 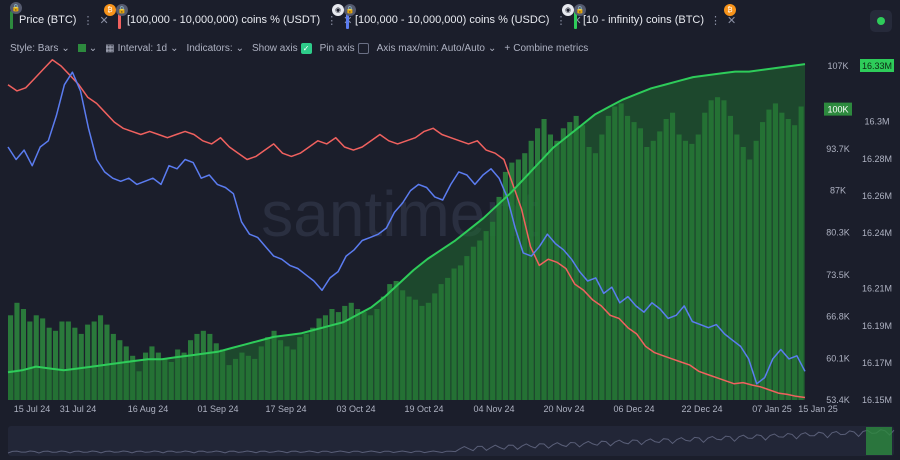 What do you see at coordinates (32, 409) in the screenshot?
I see `x-tick-label: 15 Jul 24` at bounding box center [32, 409].